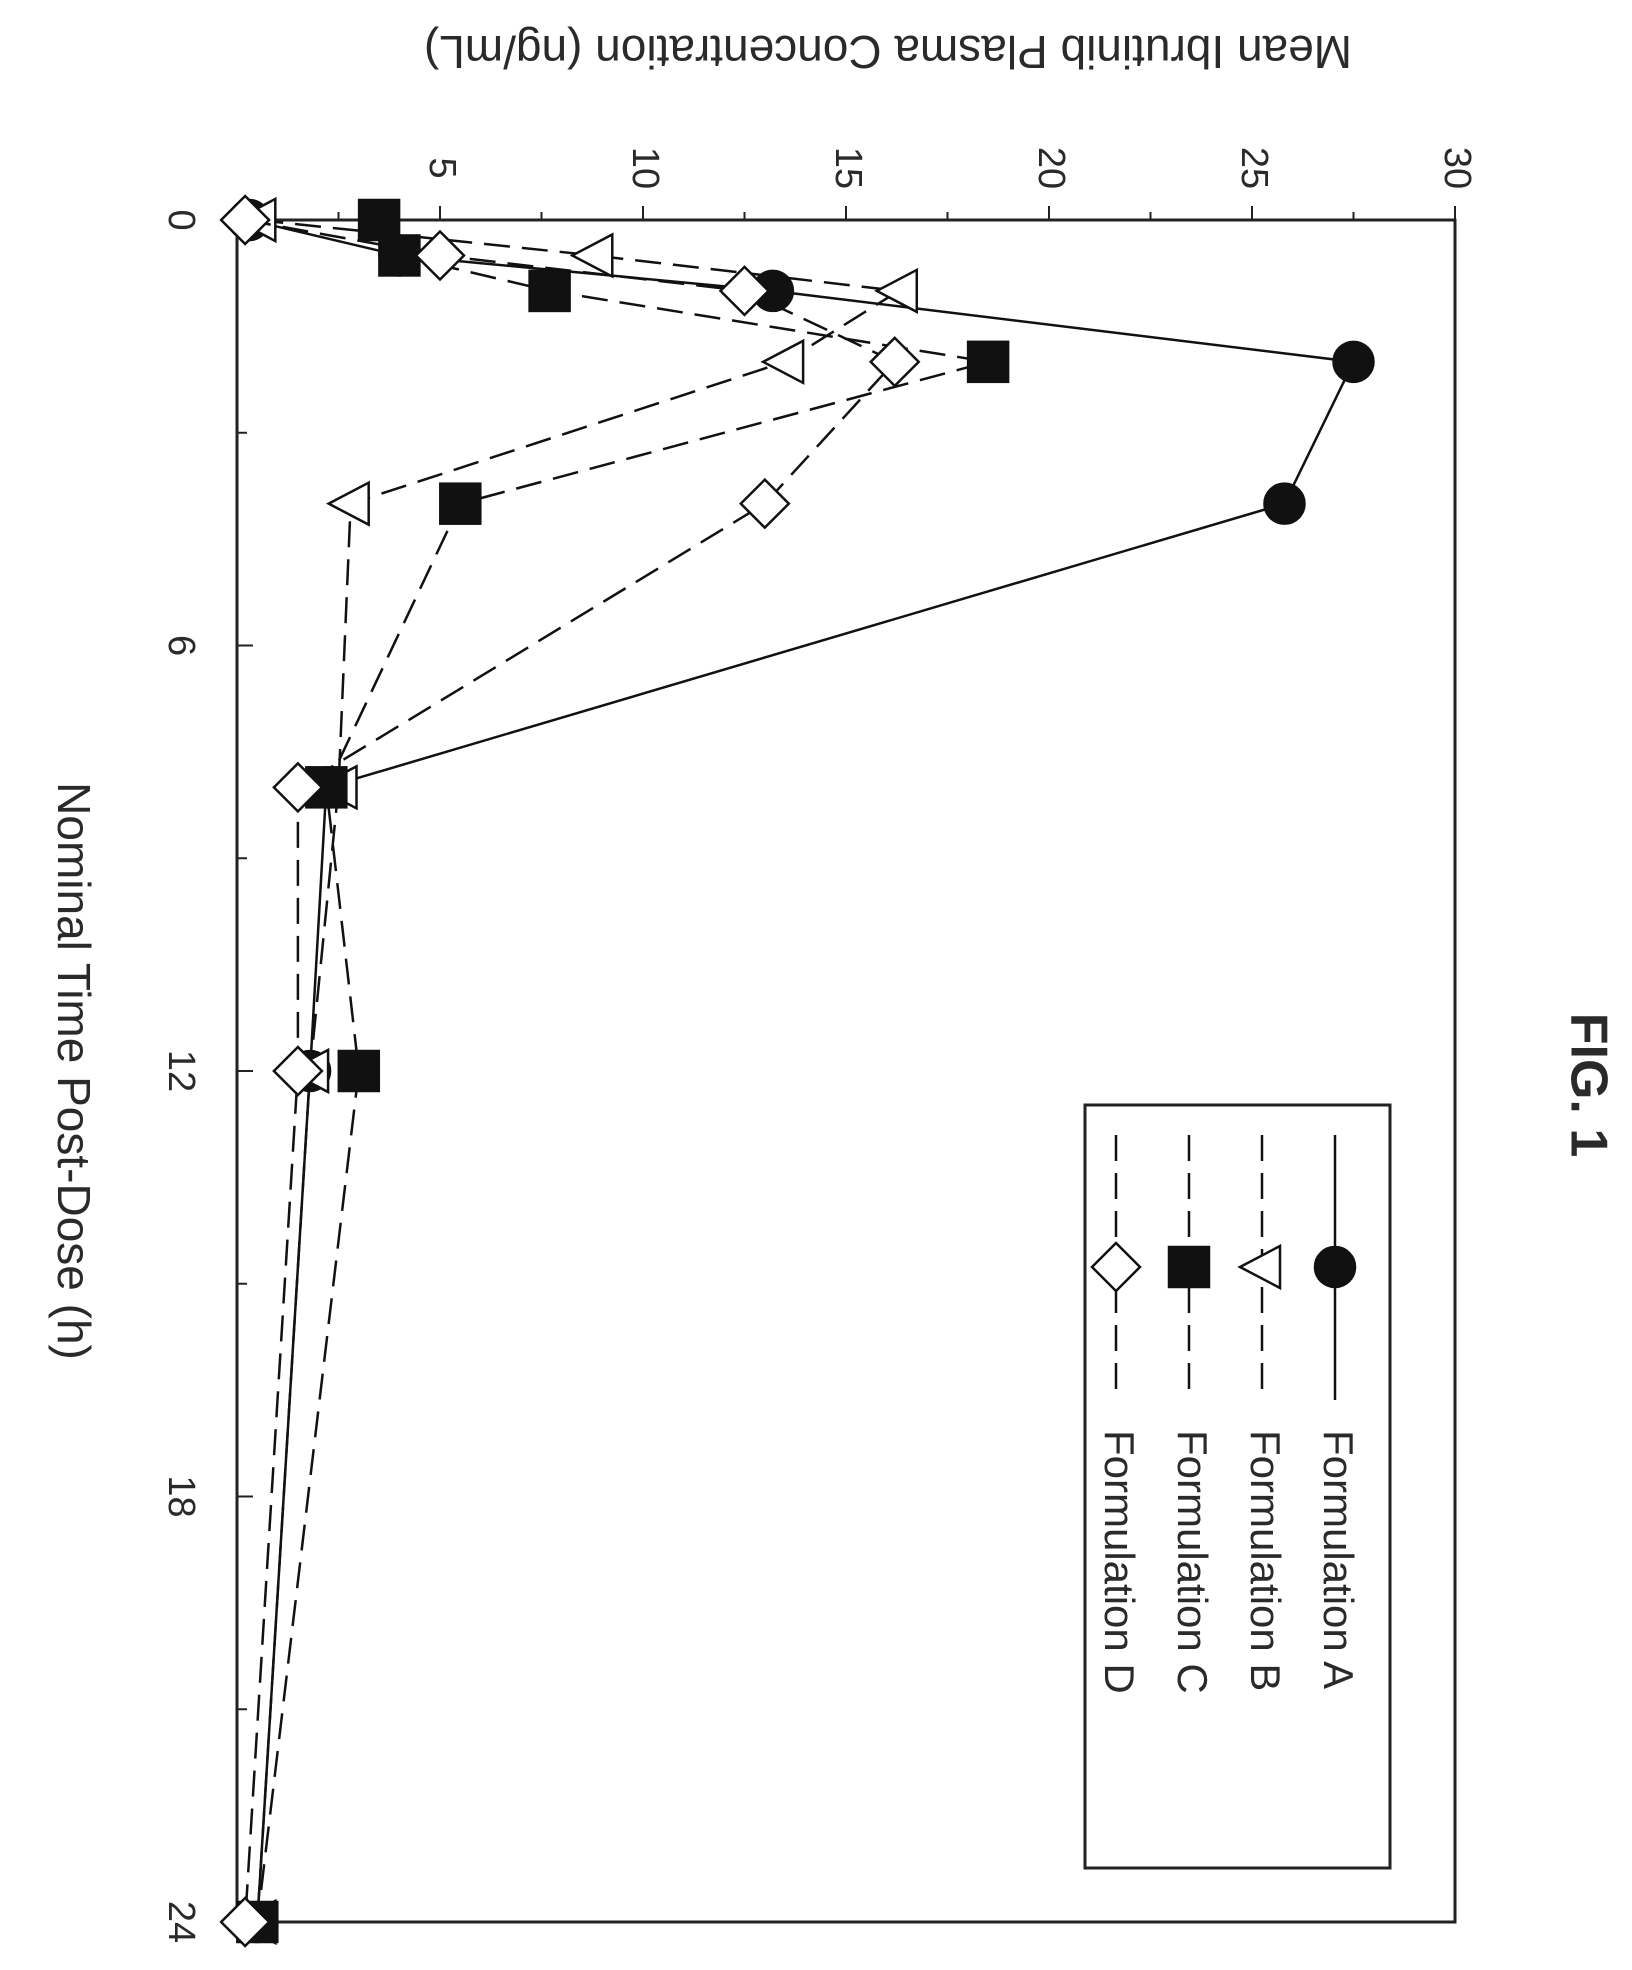 This screenshot has width=1632, height=1970. What do you see at coordinates (1588, 1085) in the screenshot?
I see `figure-label: FIG. 1` at bounding box center [1588, 1085].